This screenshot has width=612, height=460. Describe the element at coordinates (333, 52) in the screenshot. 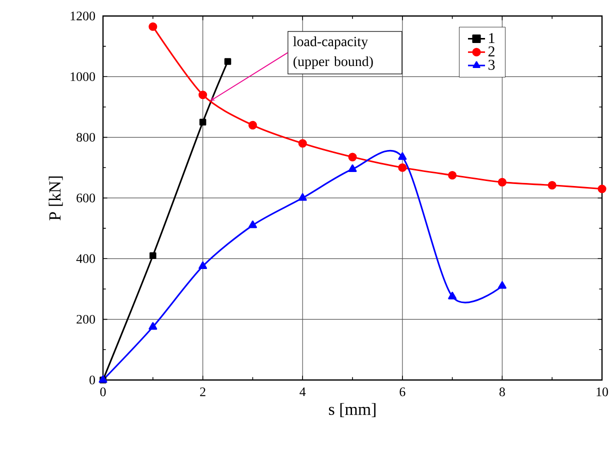

I see `annotation: load-capacity (upper bound)` at that location.